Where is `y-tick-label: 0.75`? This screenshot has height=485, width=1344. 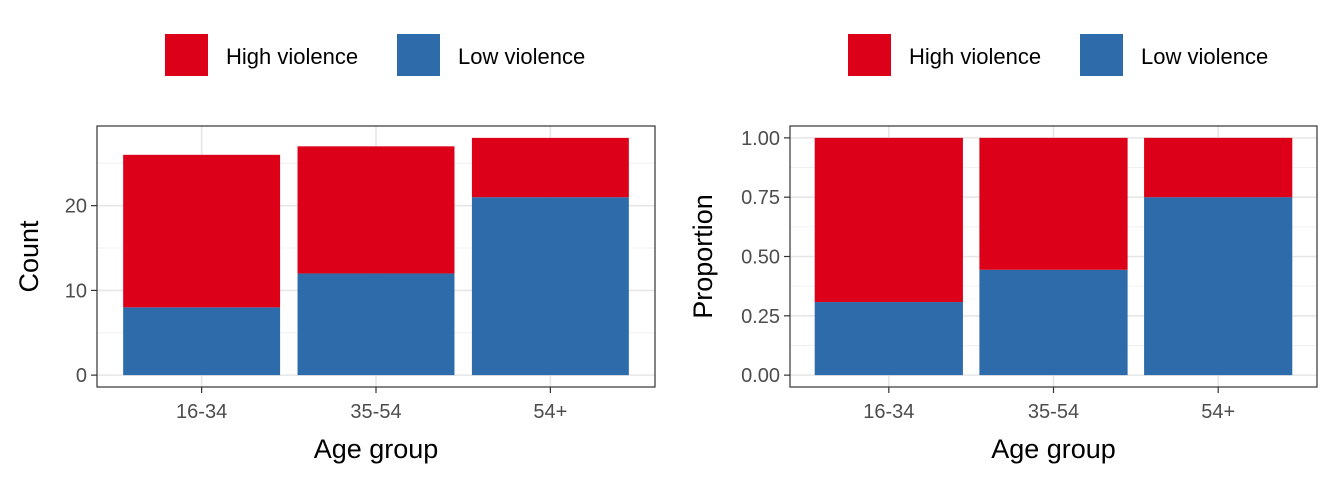
y-tick-label: 0.75 is located at coordinates (760, 198).